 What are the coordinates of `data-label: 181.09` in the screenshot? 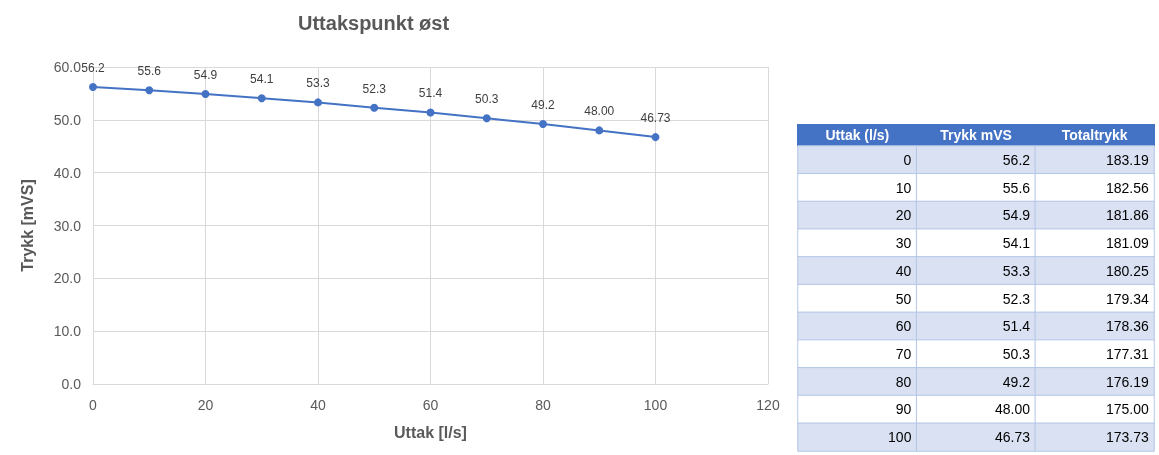 It's located at (1127, 243).